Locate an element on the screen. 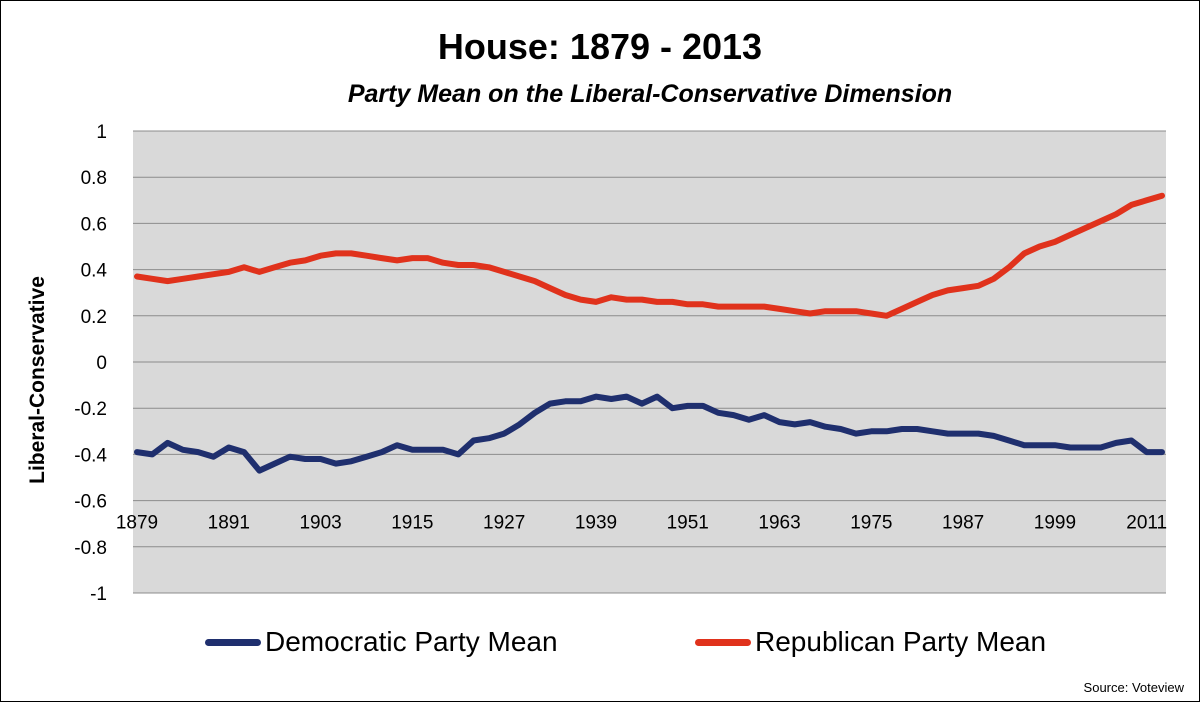  y-tick-label: -0.2 is located at coordinates (90, 409).